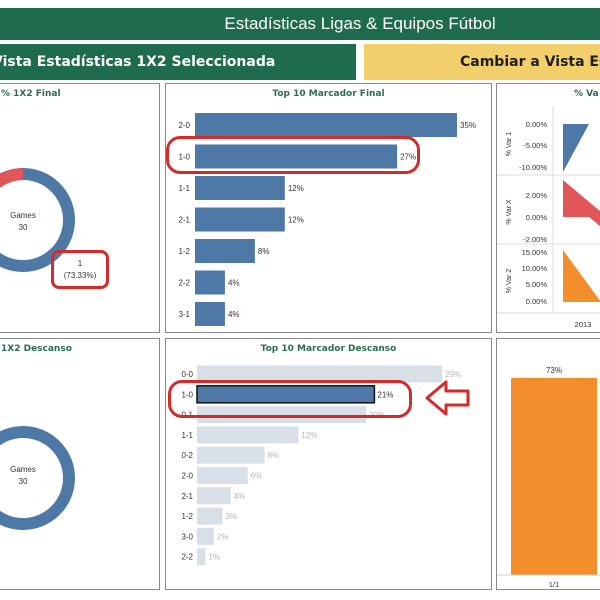 Image resolution: width=600 pixels, height=600 pixels. What do you see at coordinates (535, 268) in the screenshot?
I see `tick-label: 10.00%` at bounding box center [535, 268].